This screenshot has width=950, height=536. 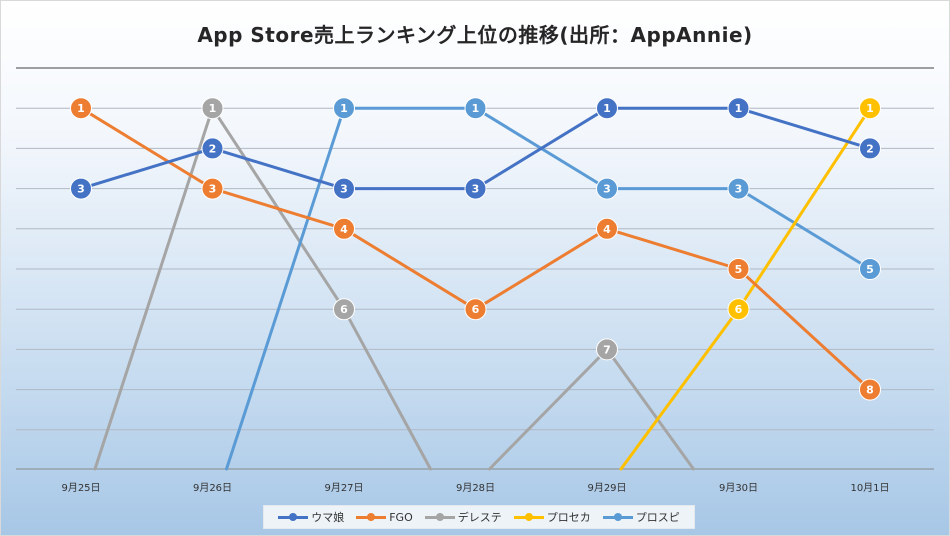 I want to click on legend-label: デレステ, so click(x=479, y=517).